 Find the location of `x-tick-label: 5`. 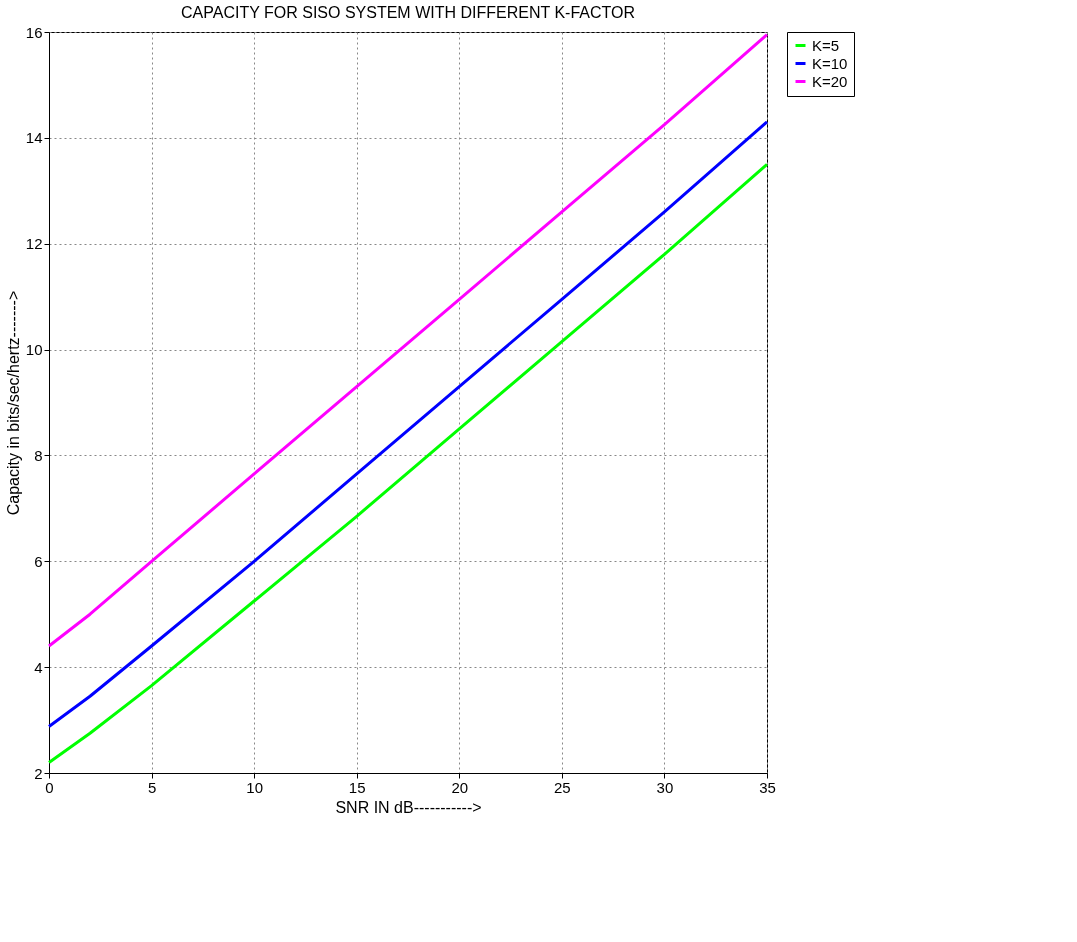

x-tick-label: 5 is located at coordinates (152, 787).